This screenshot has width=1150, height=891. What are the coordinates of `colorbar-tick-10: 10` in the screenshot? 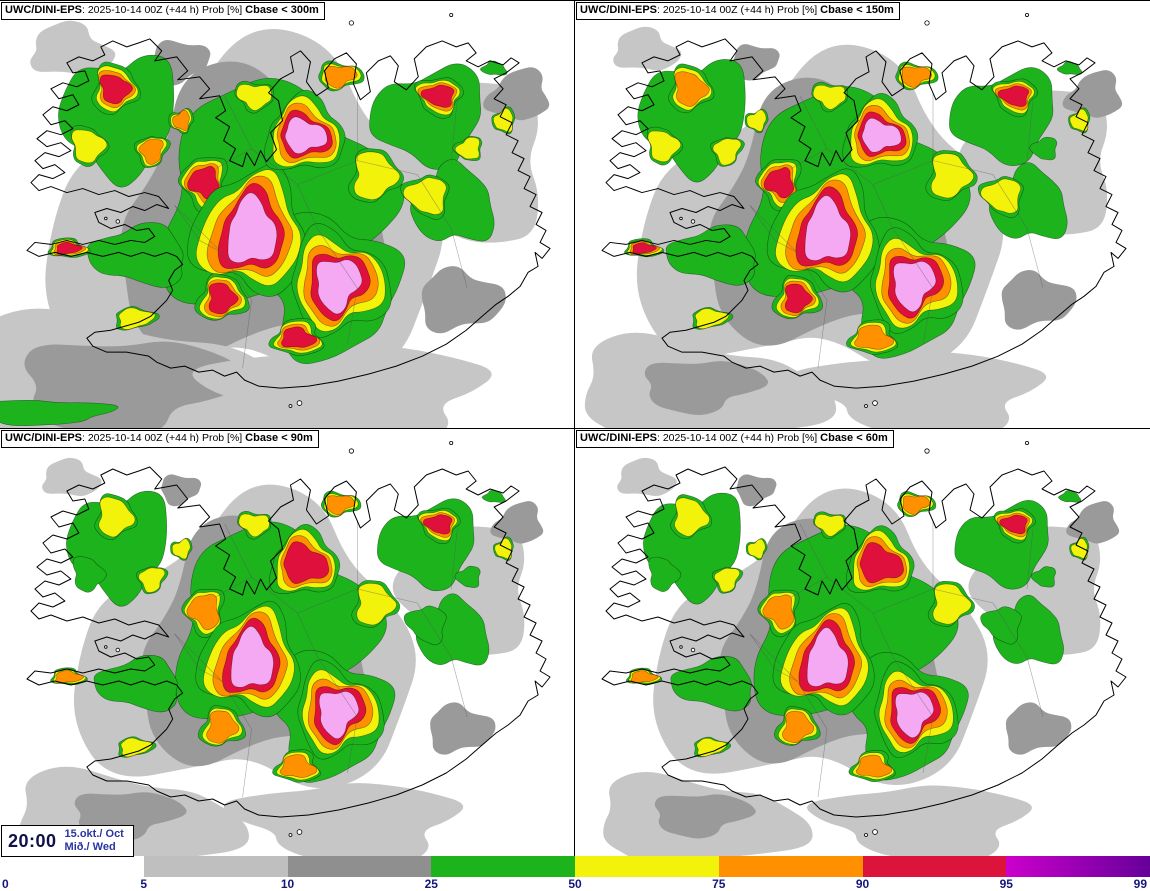 It's located at (287, 884).